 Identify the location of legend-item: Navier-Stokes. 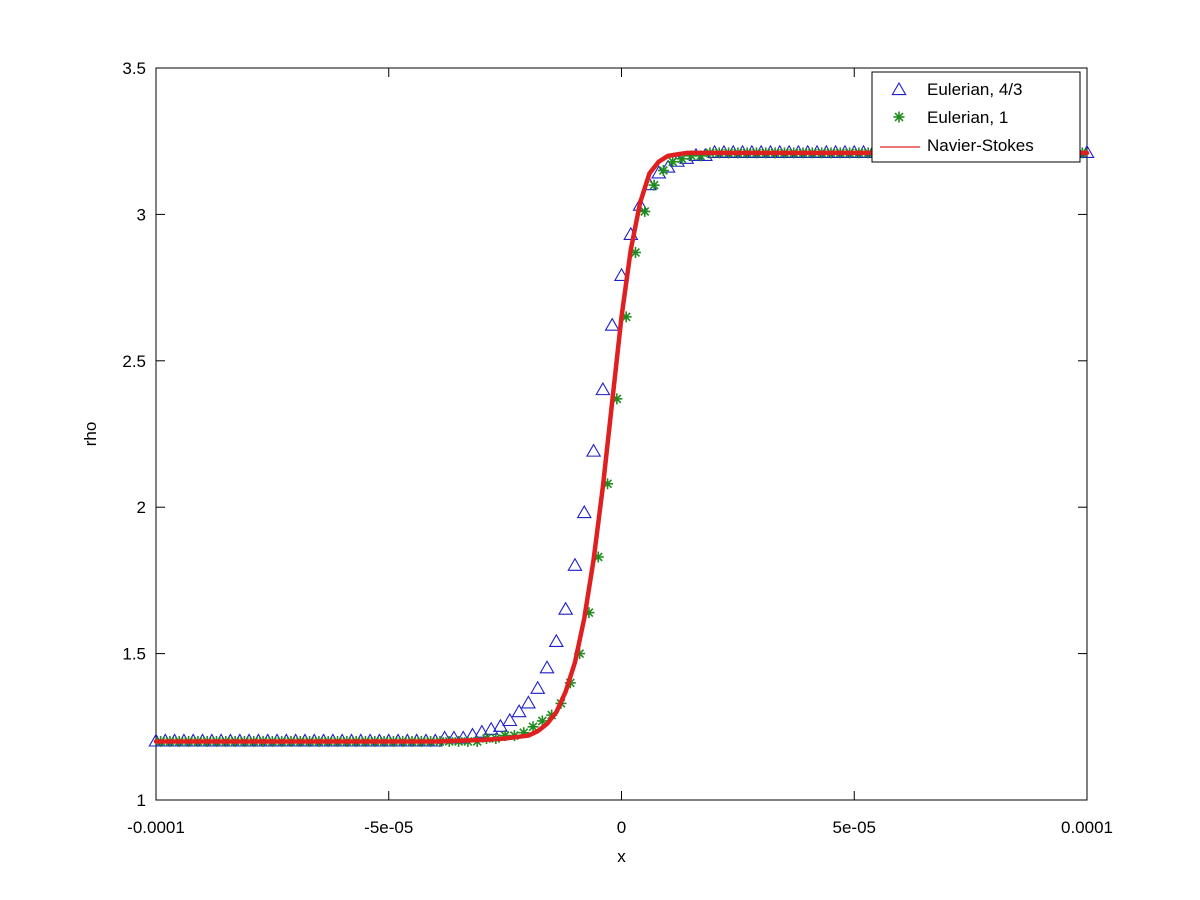
(957, 145).